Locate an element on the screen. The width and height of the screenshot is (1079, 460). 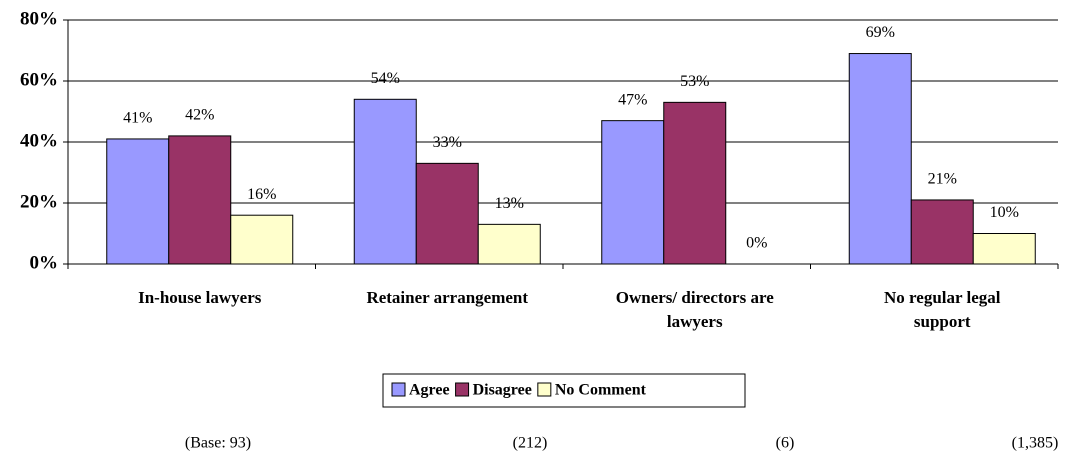
base-label: (212) is located at coordinates (530, 443).